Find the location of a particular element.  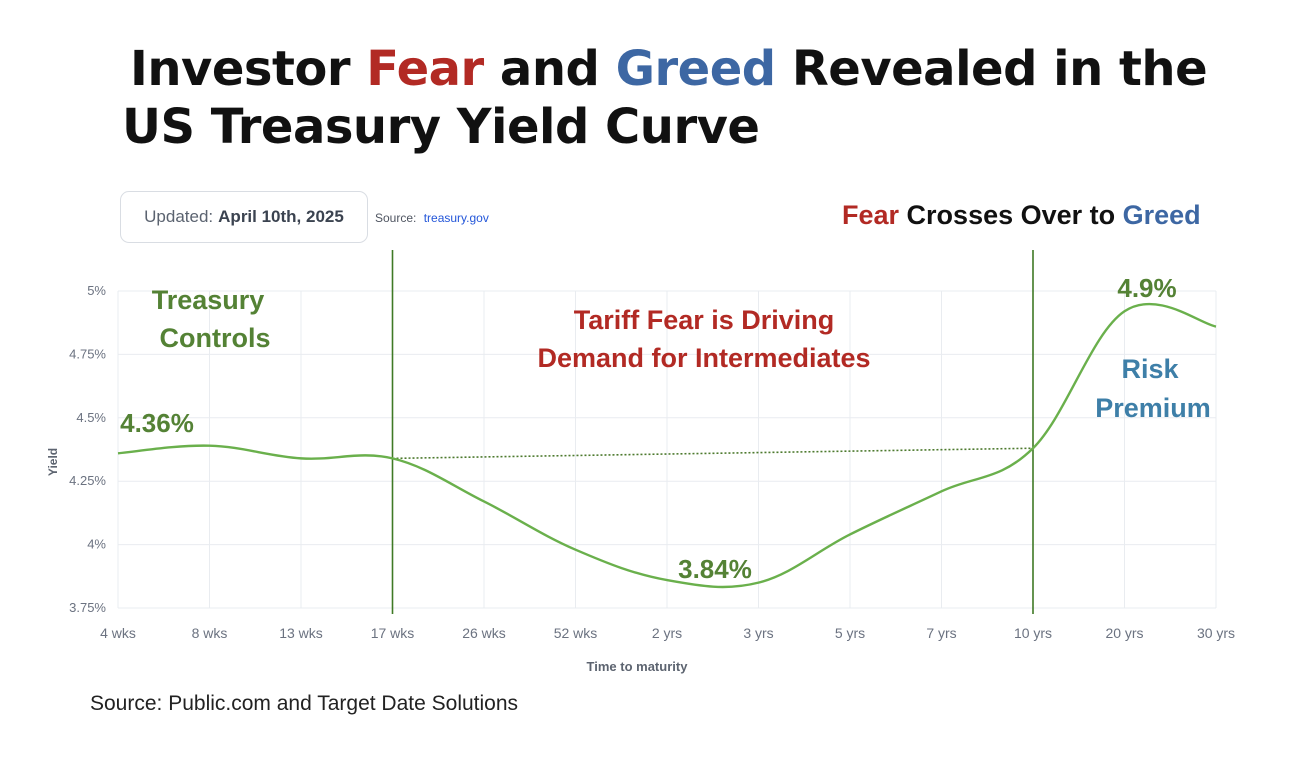

y-tick-label: 4.75% is located at coordinates (87, 353).